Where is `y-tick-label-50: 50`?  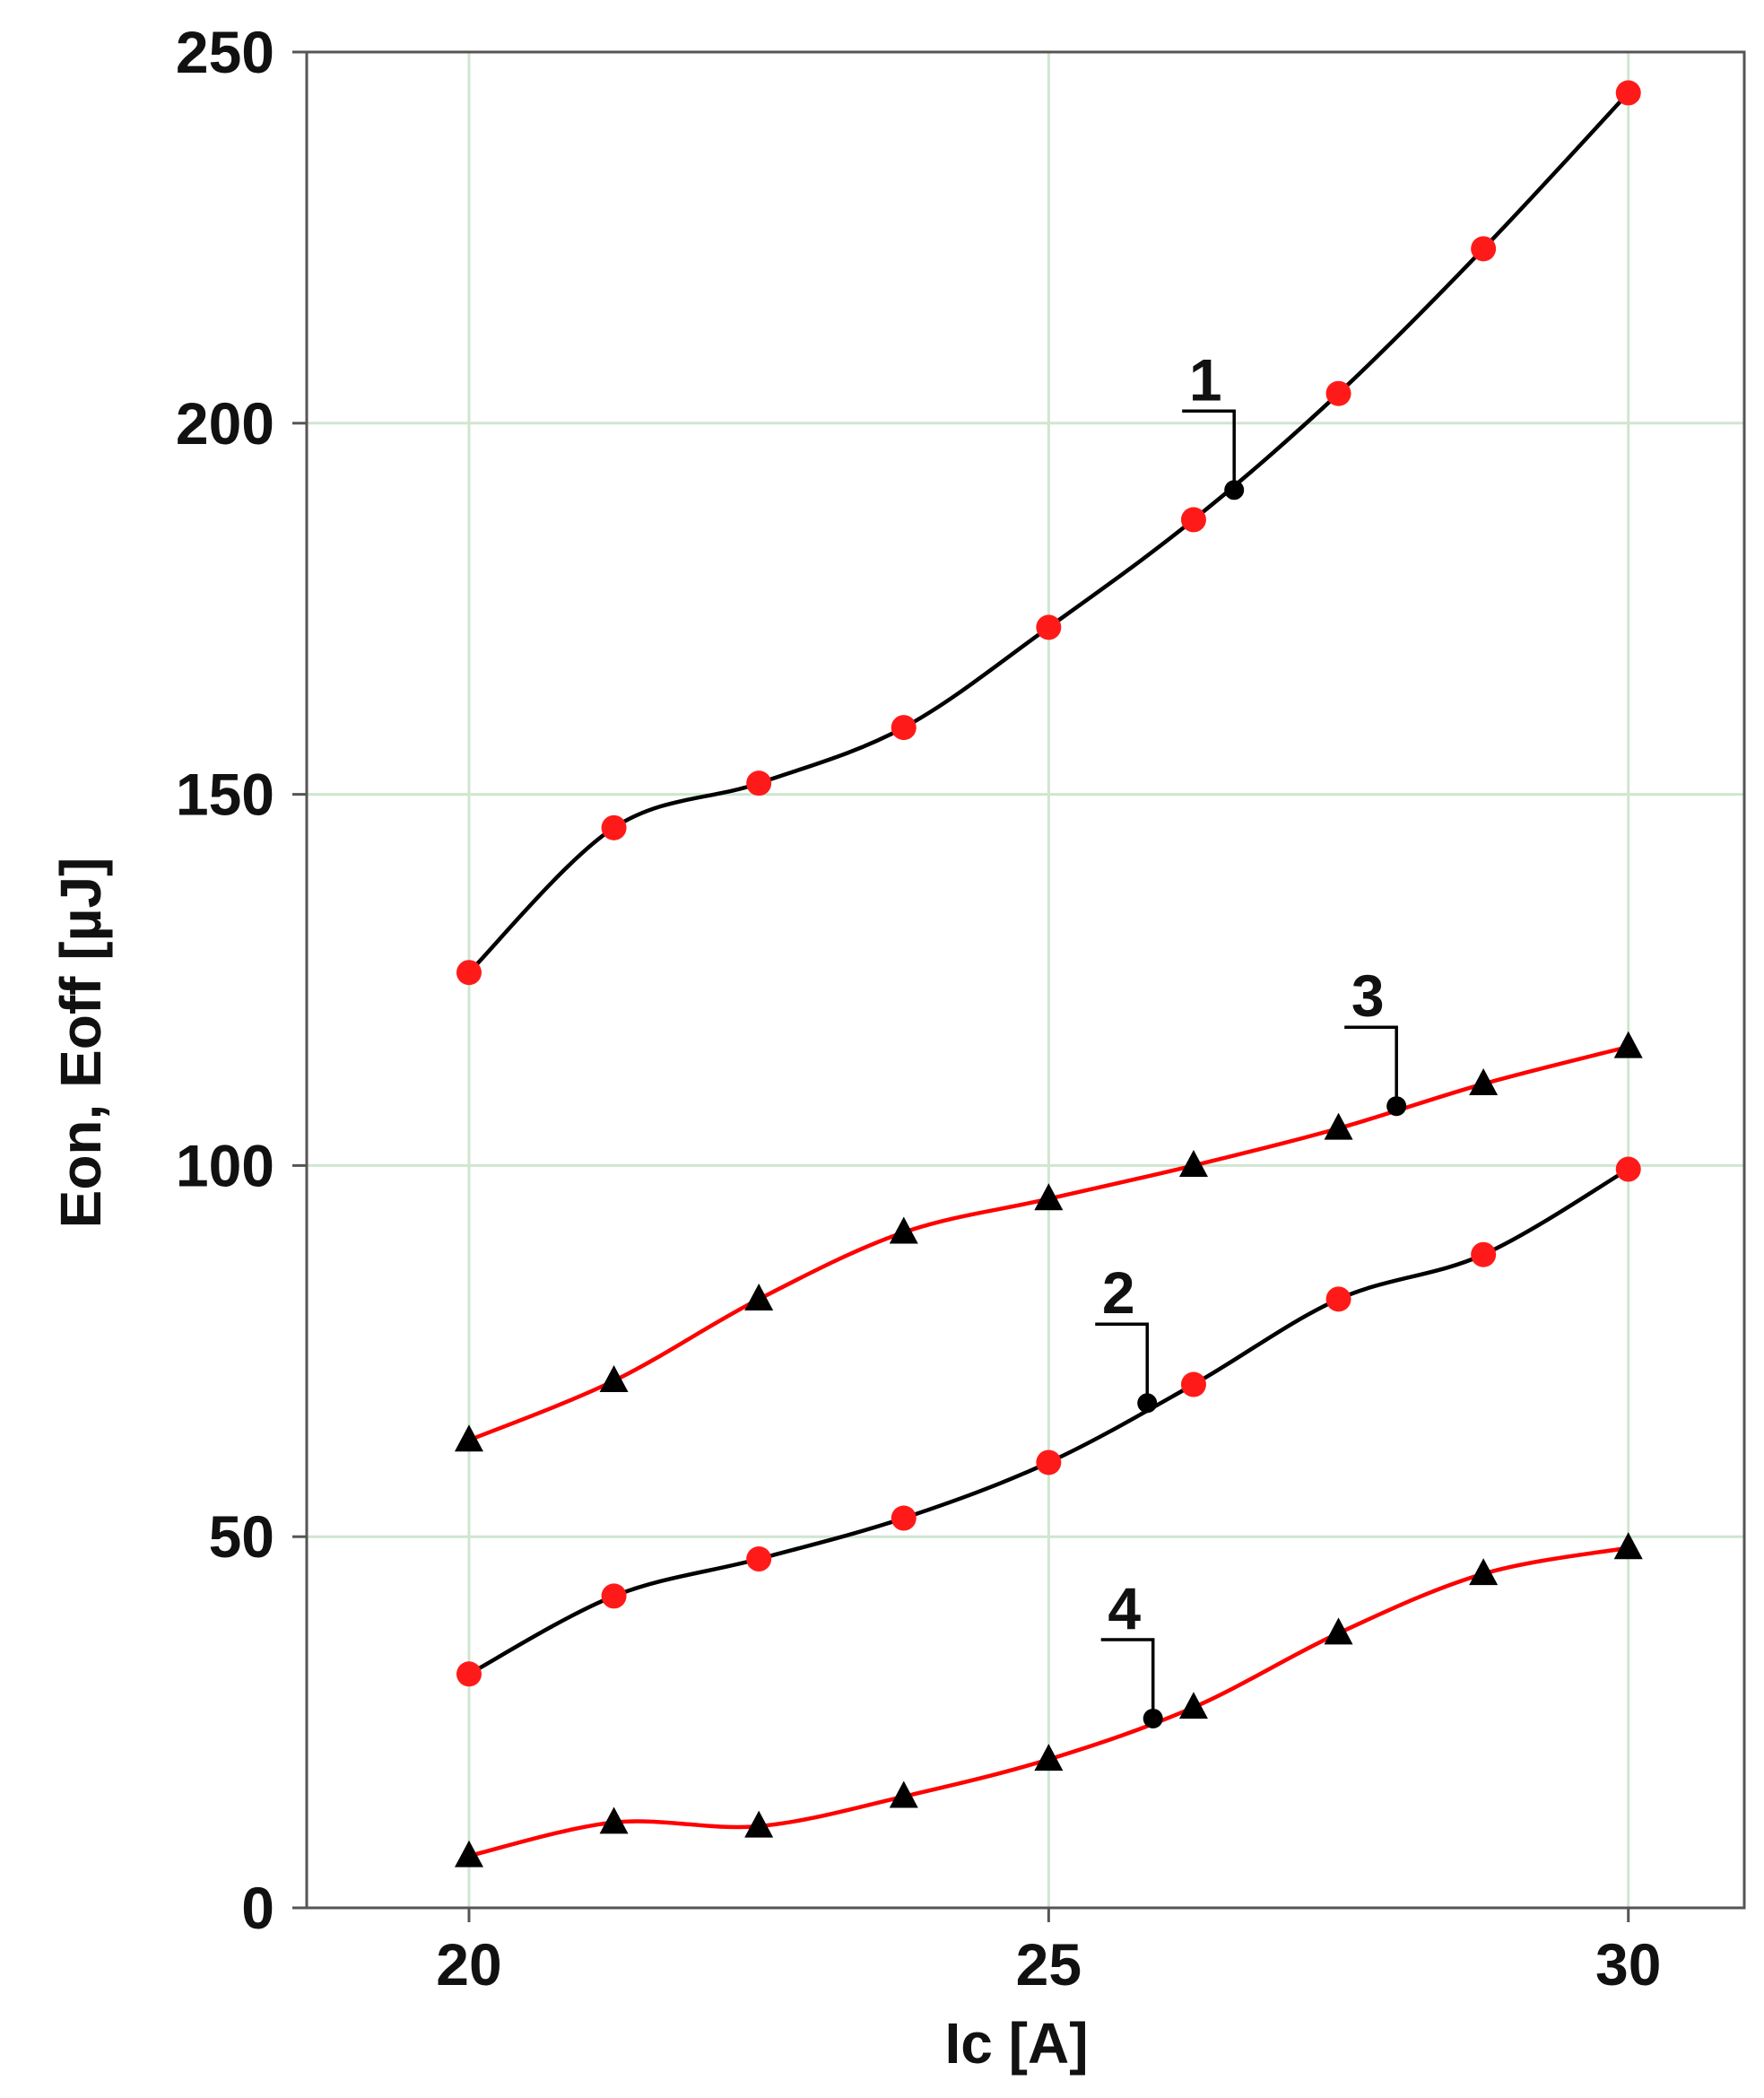
y-tick-label-50: 50 is located at coordinates (242, 1537).